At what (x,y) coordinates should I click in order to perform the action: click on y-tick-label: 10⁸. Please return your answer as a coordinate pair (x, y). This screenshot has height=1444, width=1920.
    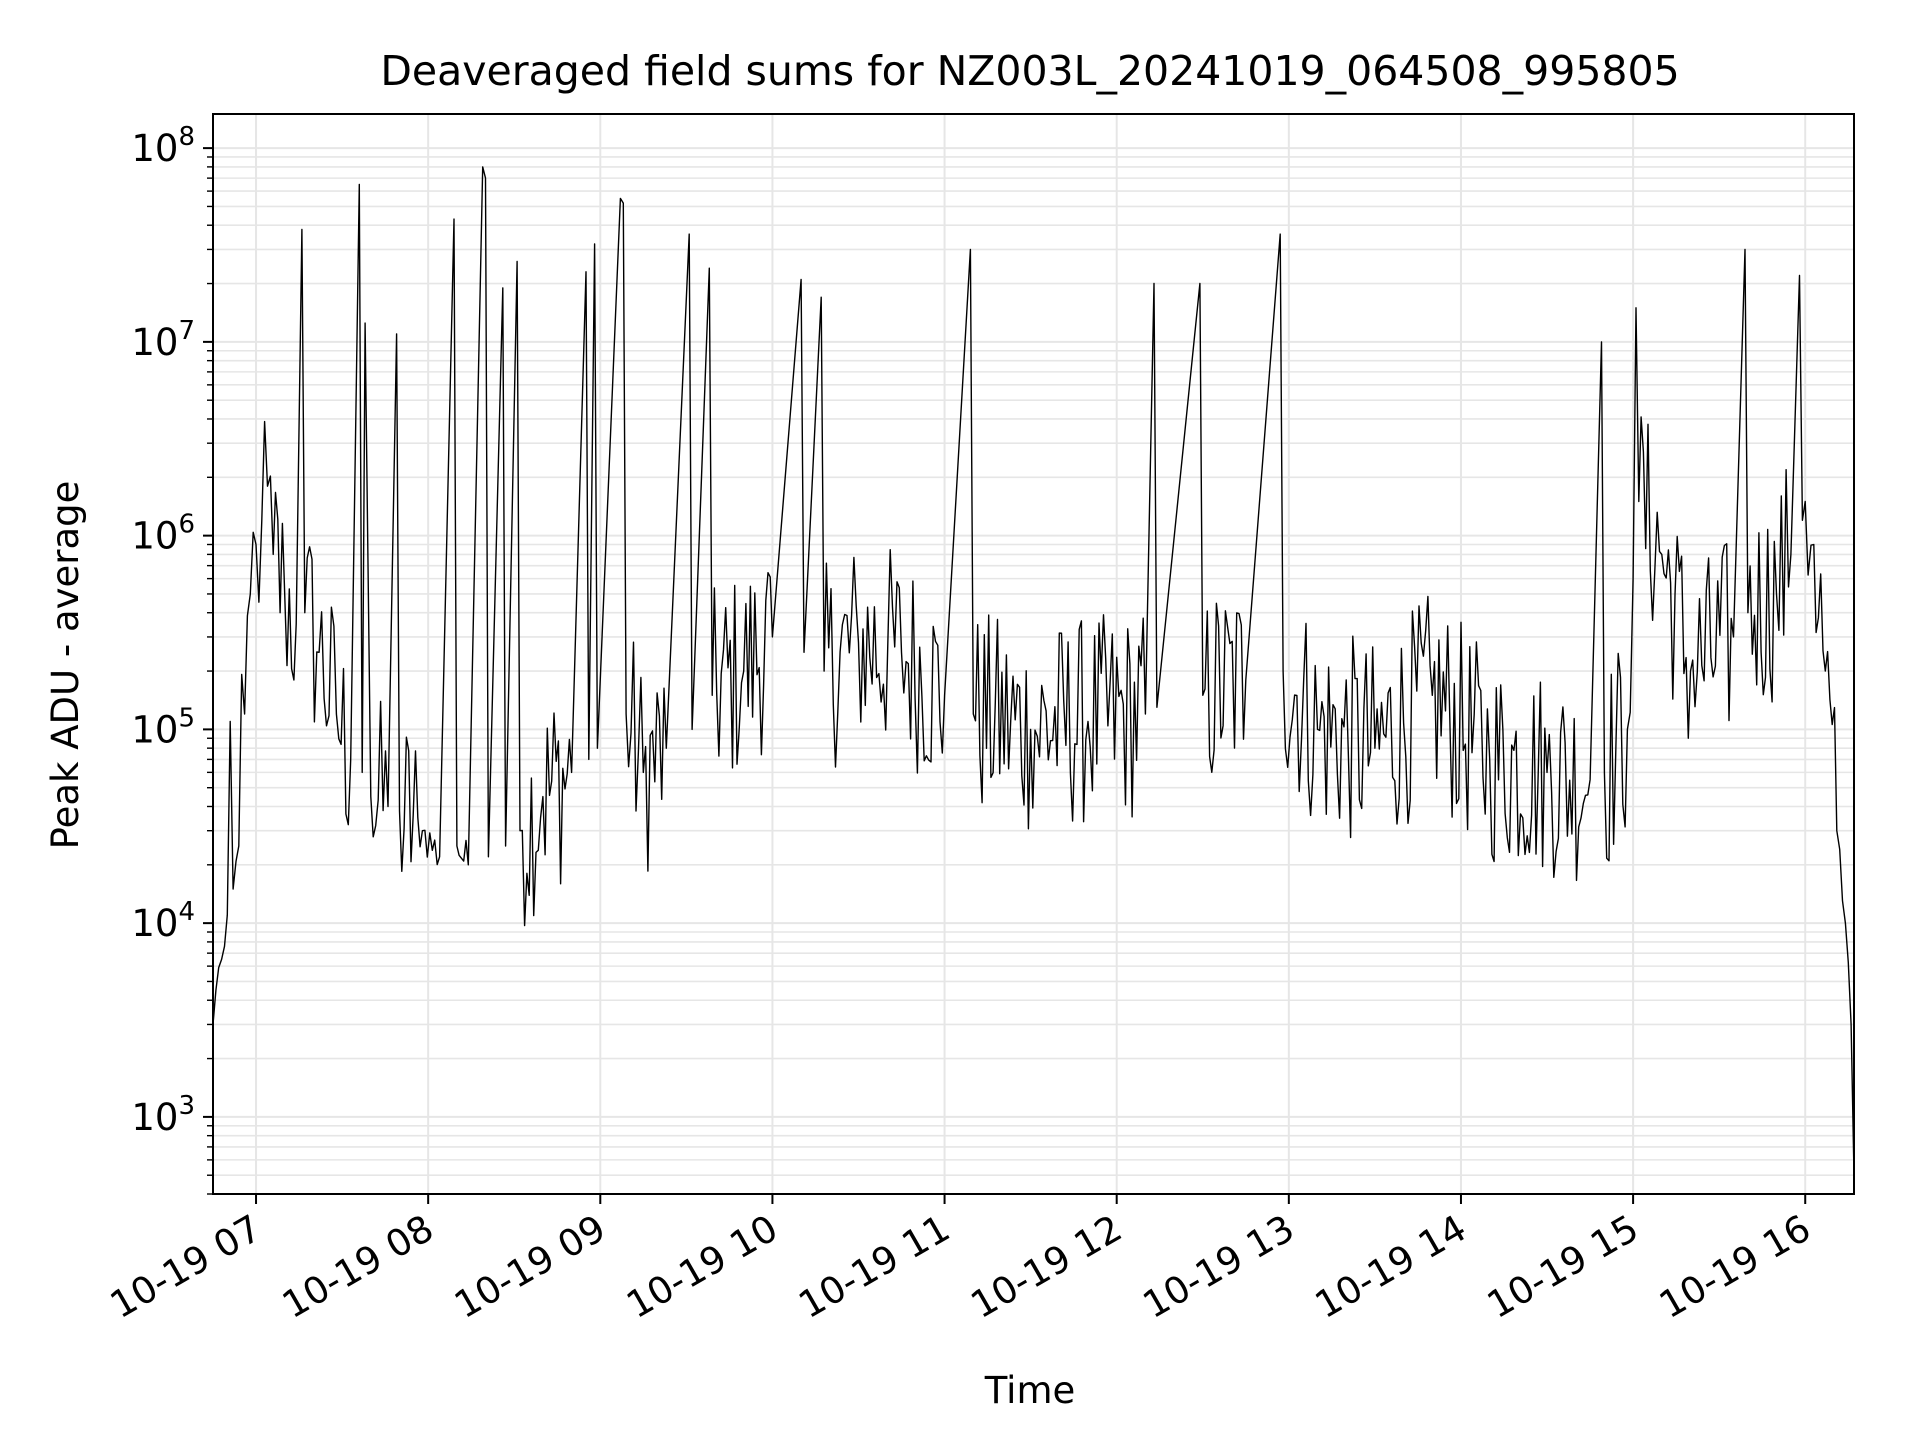
    Looking at the image, I should click on (163, 146).